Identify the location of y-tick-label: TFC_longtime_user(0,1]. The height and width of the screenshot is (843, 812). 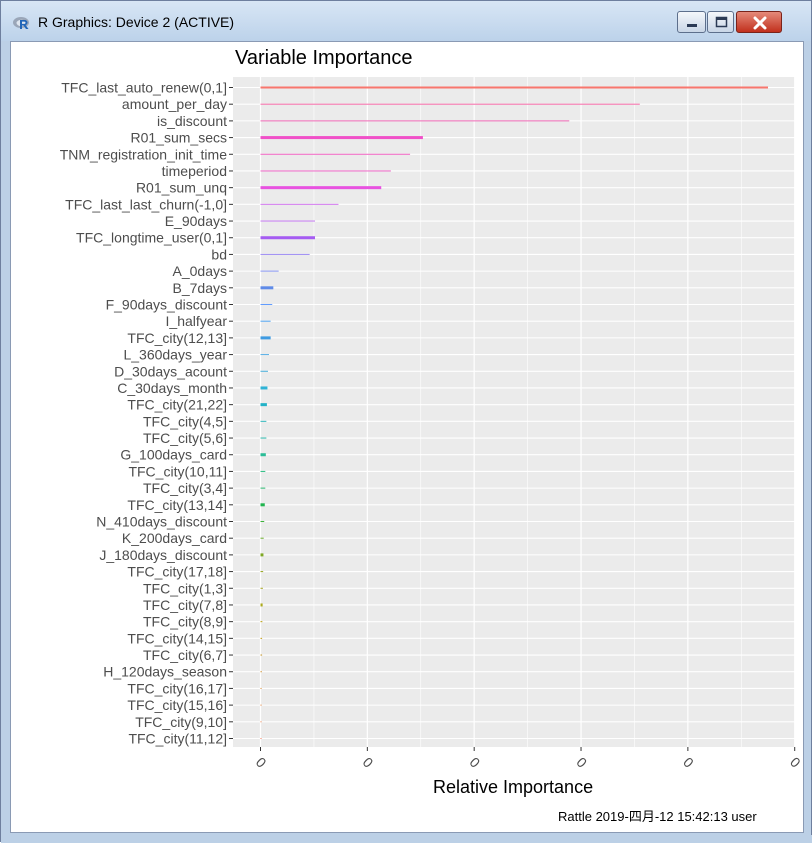
(151, 238).